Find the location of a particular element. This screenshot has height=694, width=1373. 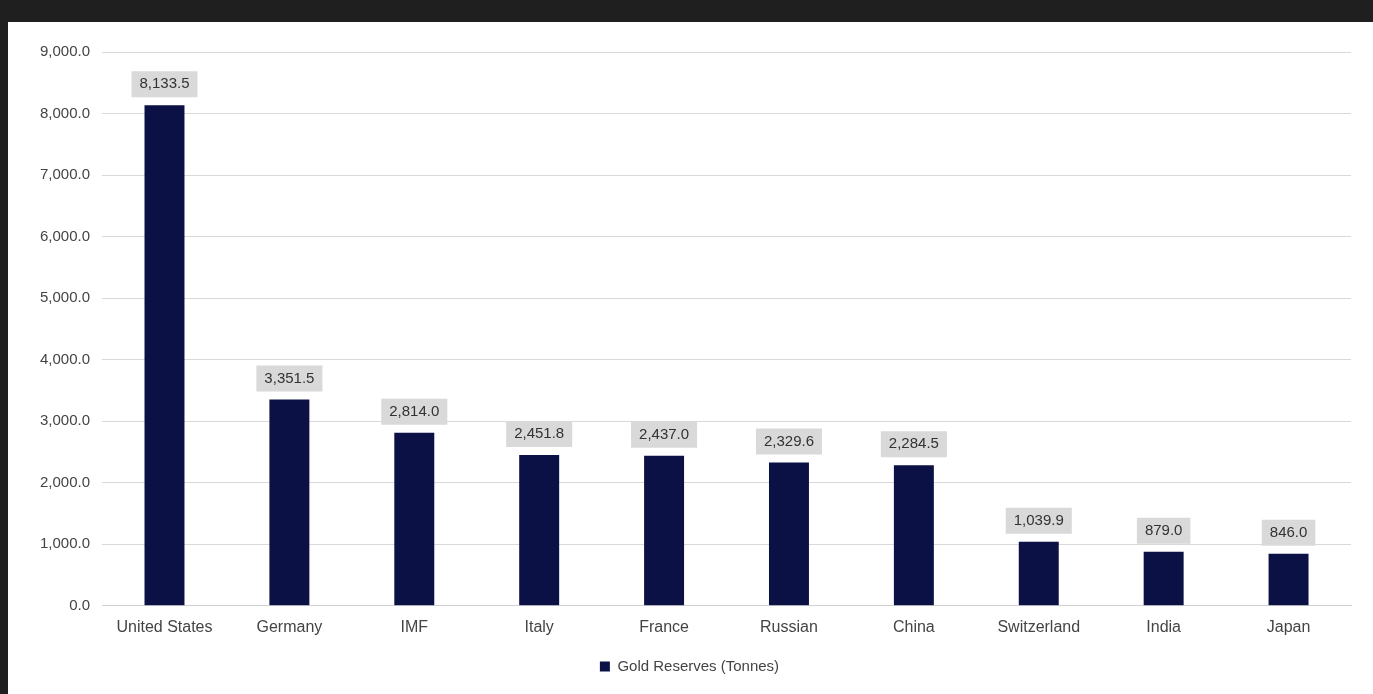

x-tick-label: United States is located at coordinates (164, 626).